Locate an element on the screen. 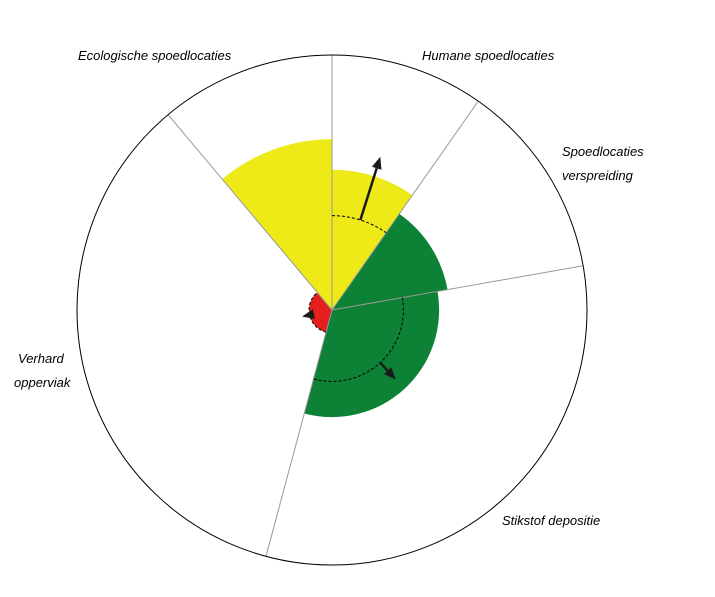 This screenshot has width=715, height=597. label-verhard-oppervlak: Verhard opperviak is located at coordinates (42, 370).